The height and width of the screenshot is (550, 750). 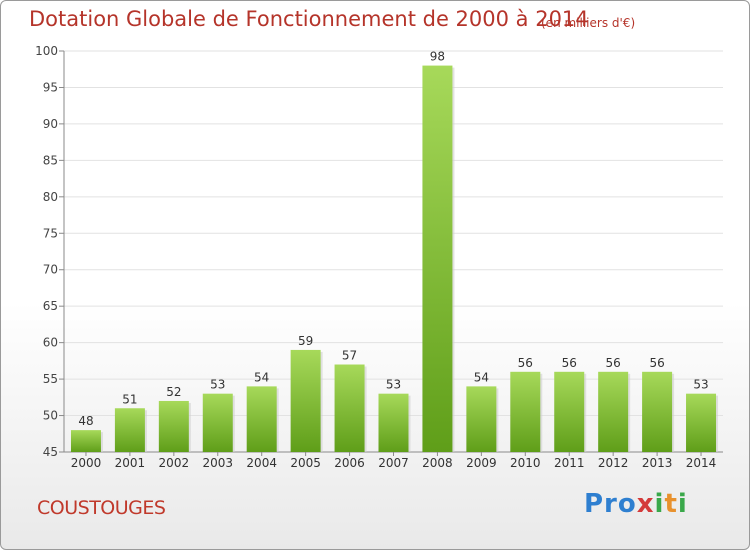 What do you see at coordinates (261, 463) in the screenshot?
I see `x-tick-label: 2004` at bounding box center [261, 463].